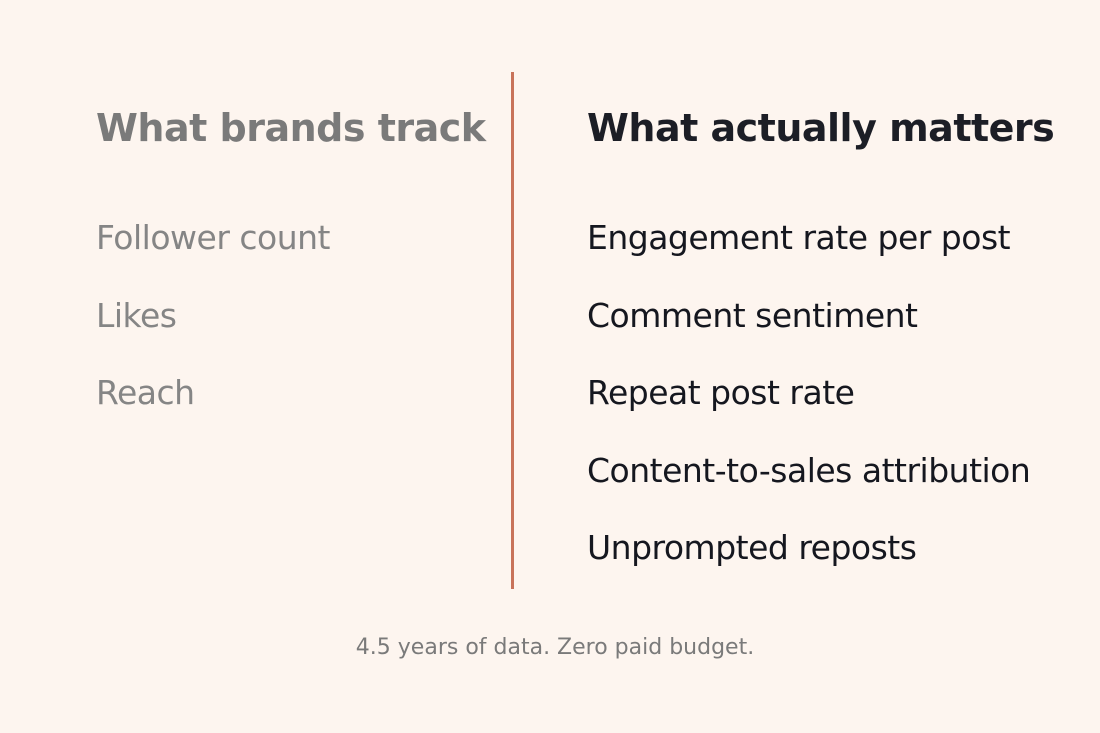 The width and height of the screenshot is (1100, 733). I want to click on column-title: What brands track, so click(291, 128).